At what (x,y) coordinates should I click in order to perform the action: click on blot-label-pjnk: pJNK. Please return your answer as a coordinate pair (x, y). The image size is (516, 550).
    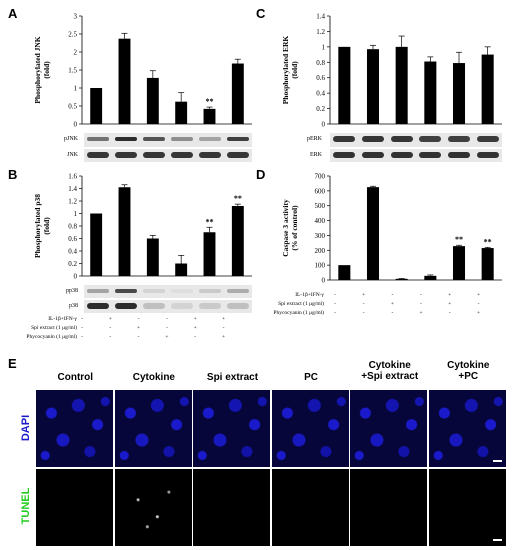
    Looking at the image, I should click on (70, 139).